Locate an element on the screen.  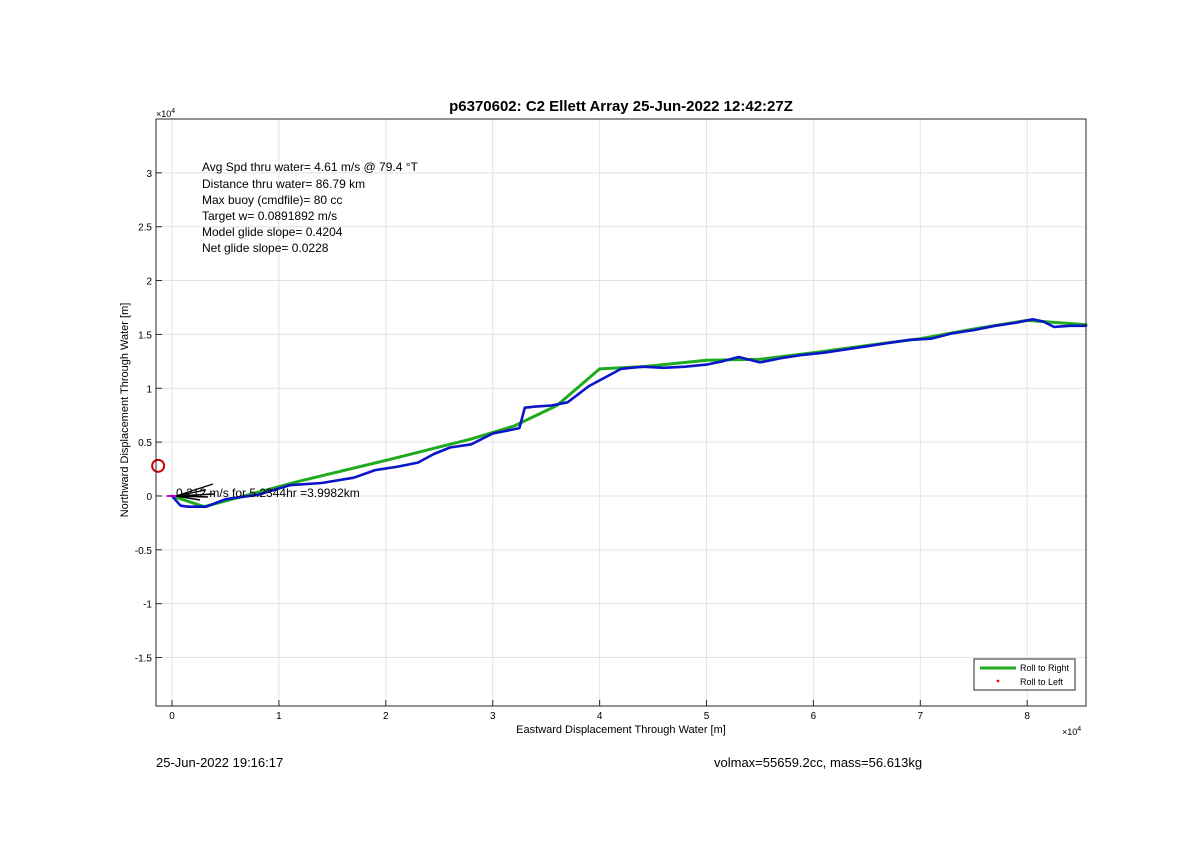
x-tick-label: 8 is located at coordinates (1027, 716).